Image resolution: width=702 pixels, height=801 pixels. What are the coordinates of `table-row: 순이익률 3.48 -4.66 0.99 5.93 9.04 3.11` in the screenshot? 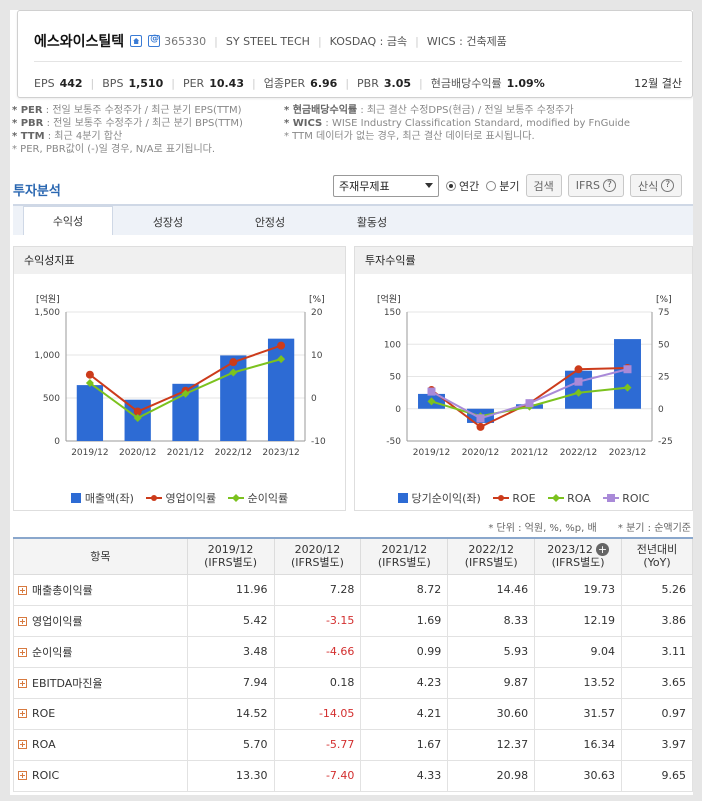 It's located at (353, 651).